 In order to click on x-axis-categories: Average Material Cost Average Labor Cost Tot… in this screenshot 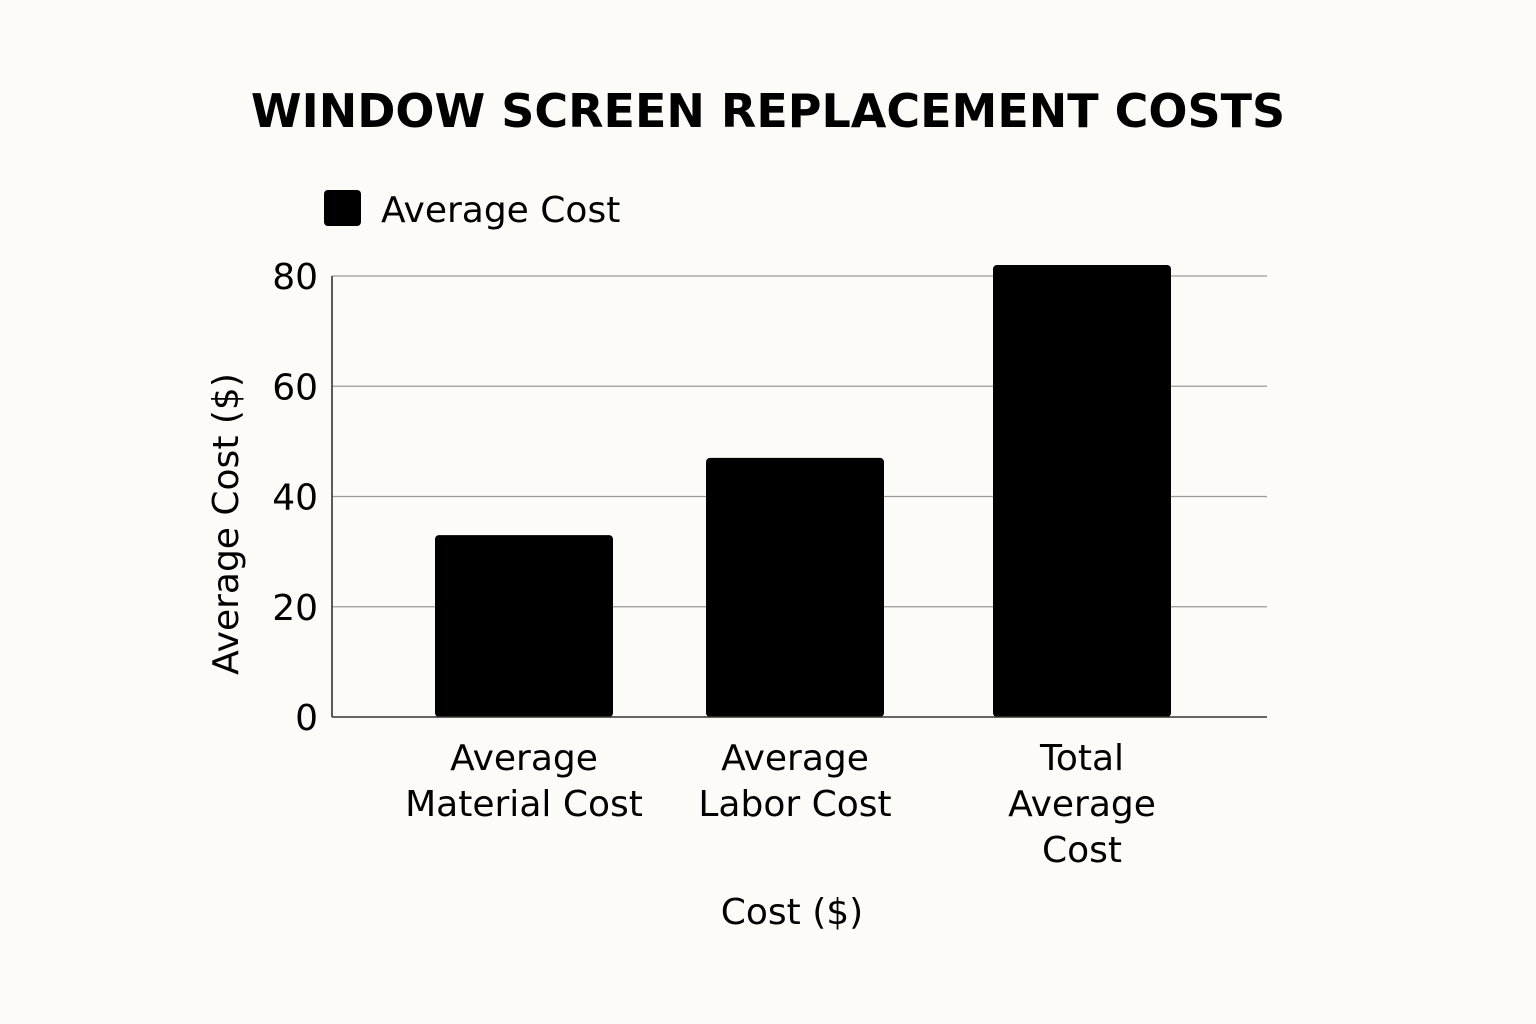, I will do `click(780, 804)`.